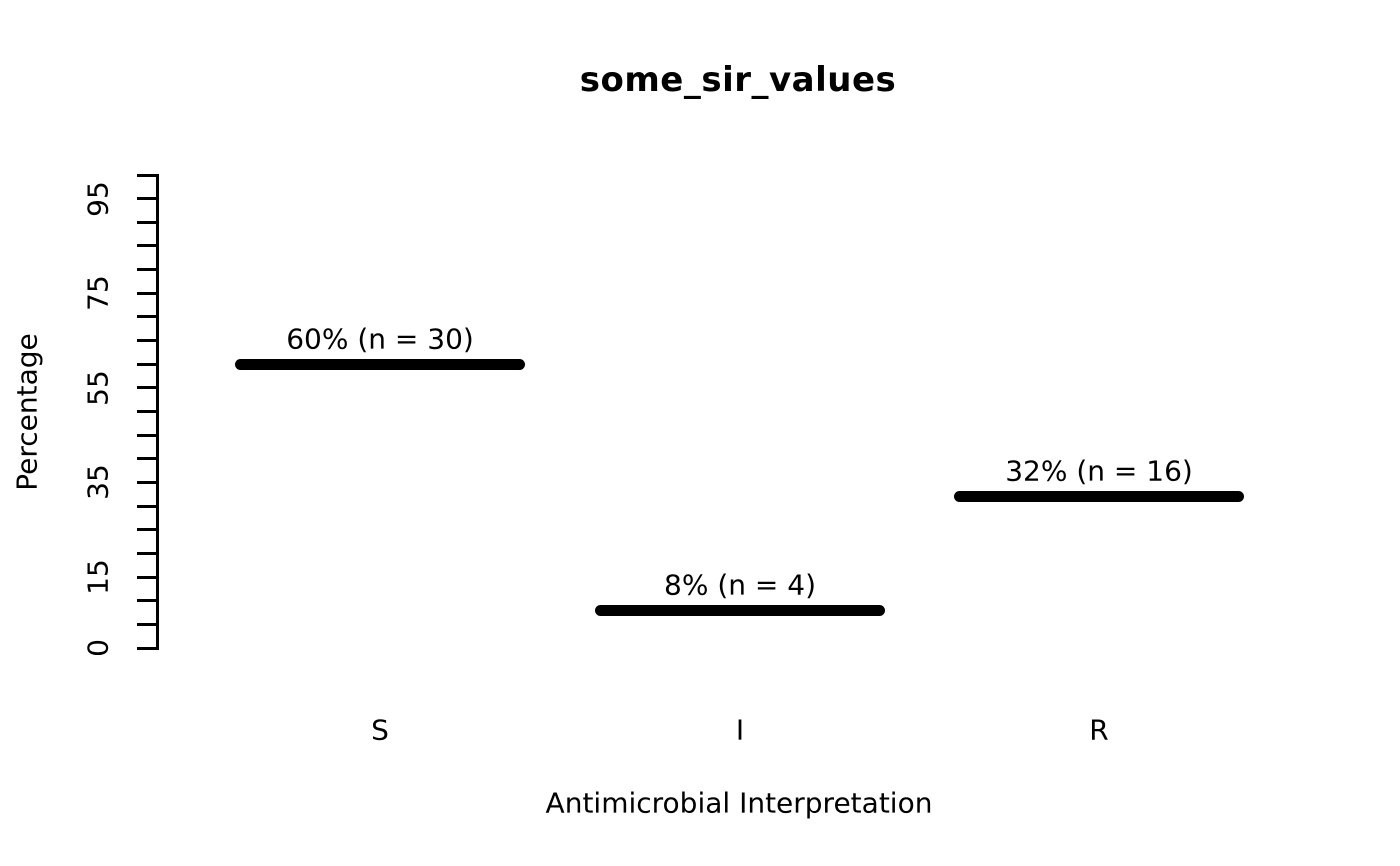  I want to click on bar-segment-i, so click(740, 610).